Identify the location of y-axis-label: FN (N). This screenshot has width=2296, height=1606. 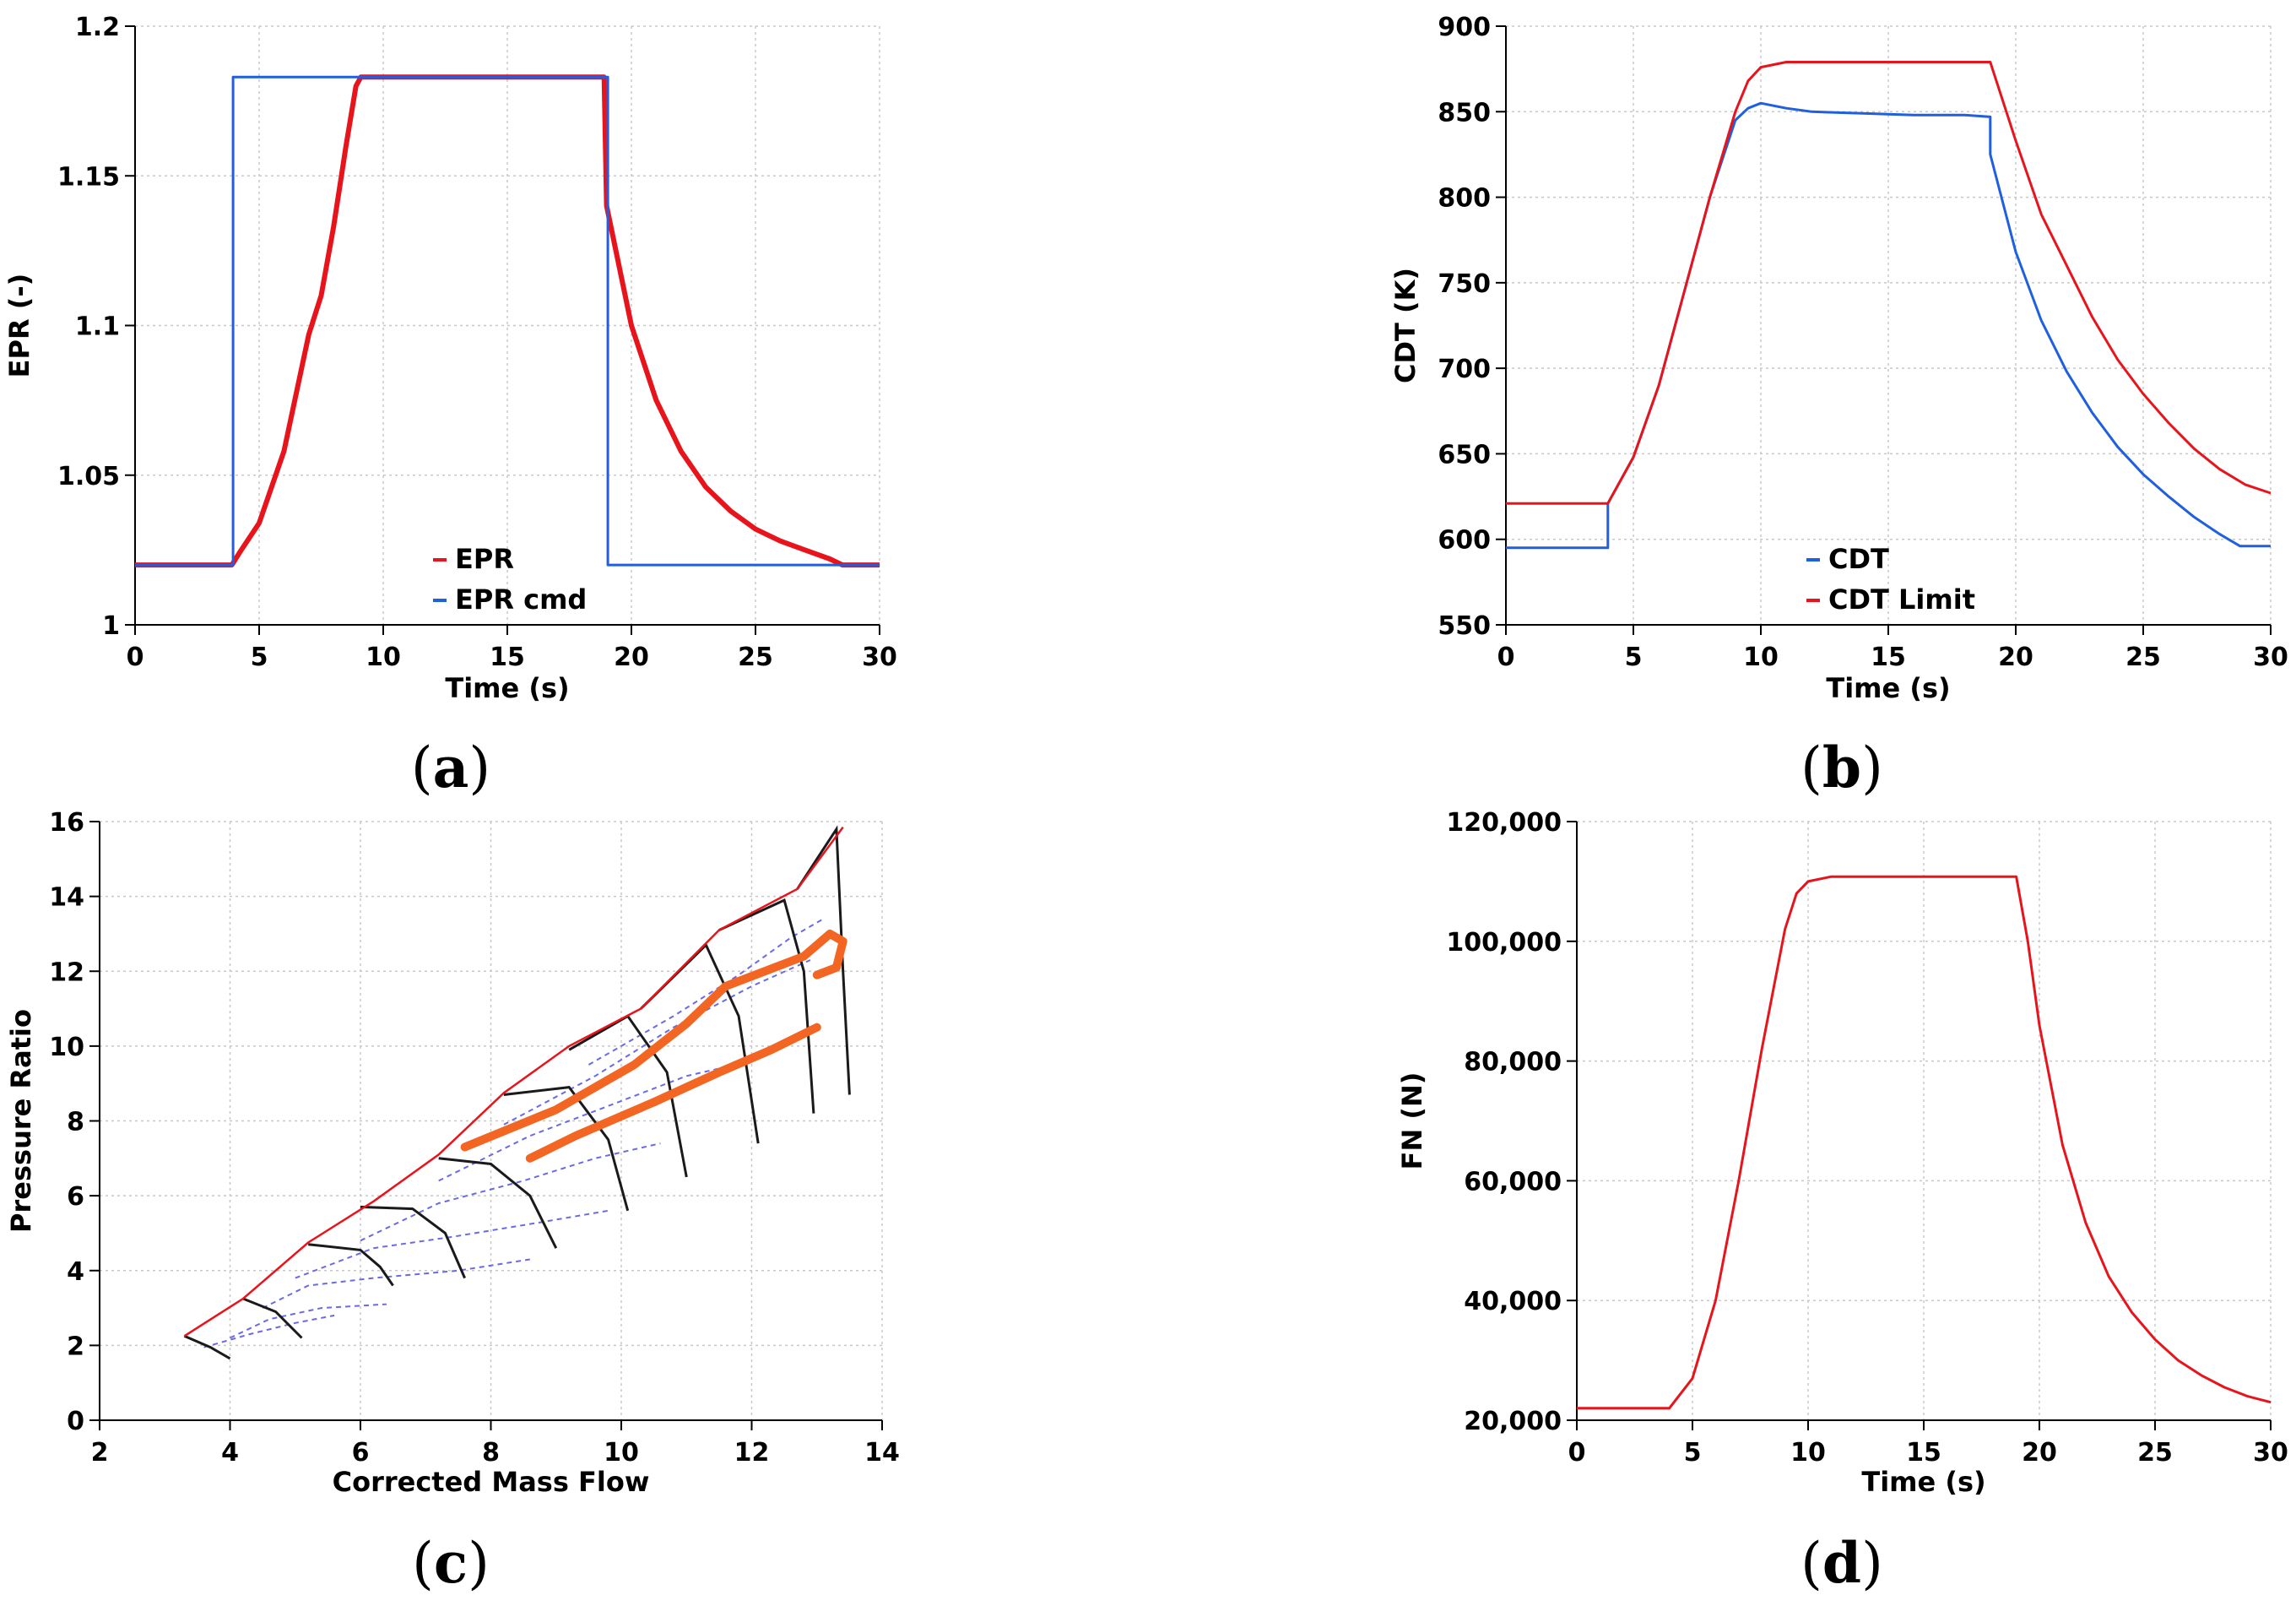
(1412, 1121).